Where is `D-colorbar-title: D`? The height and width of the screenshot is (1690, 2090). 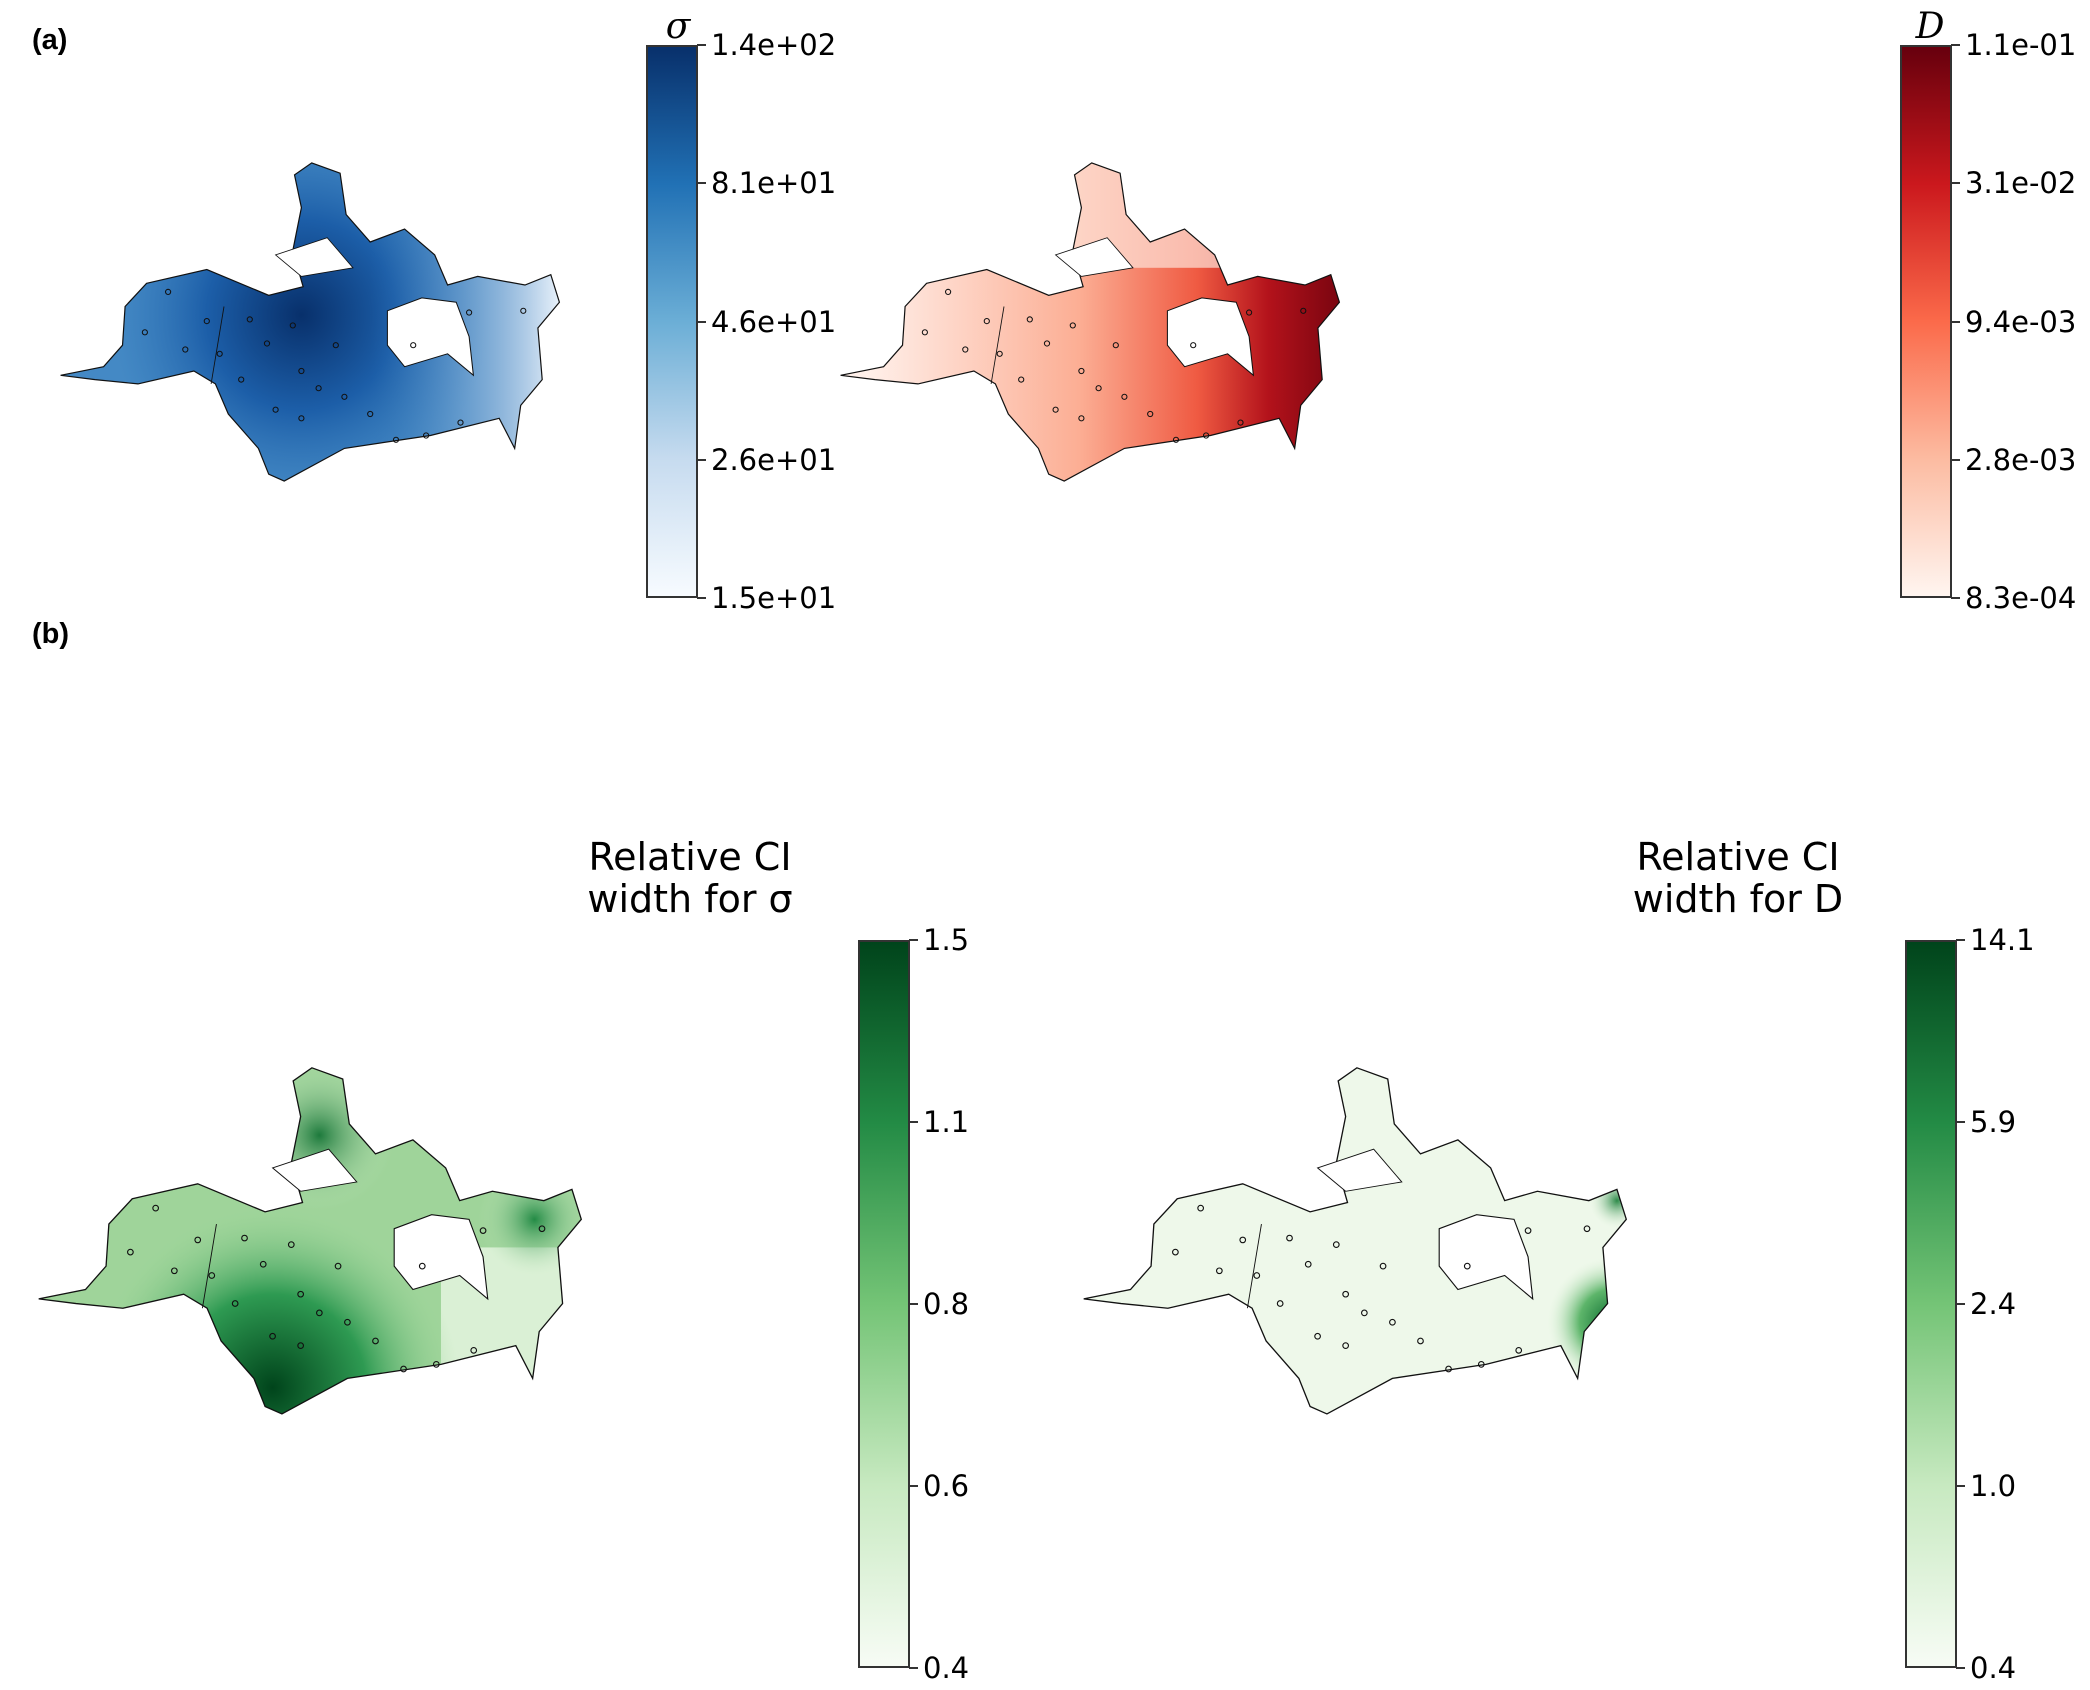
D-colorbar-title: D is located at coordinates (1930, 26).